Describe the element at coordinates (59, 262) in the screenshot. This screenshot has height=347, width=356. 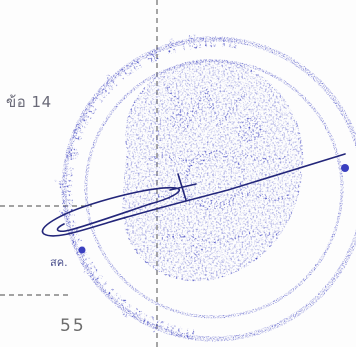
I see `period-label: สค.` at that location.